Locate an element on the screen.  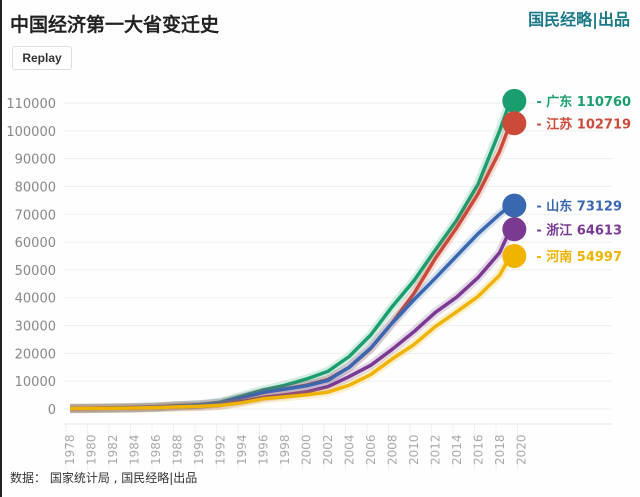
x-tick-label: 2018 is located at coordinates (500, 449).